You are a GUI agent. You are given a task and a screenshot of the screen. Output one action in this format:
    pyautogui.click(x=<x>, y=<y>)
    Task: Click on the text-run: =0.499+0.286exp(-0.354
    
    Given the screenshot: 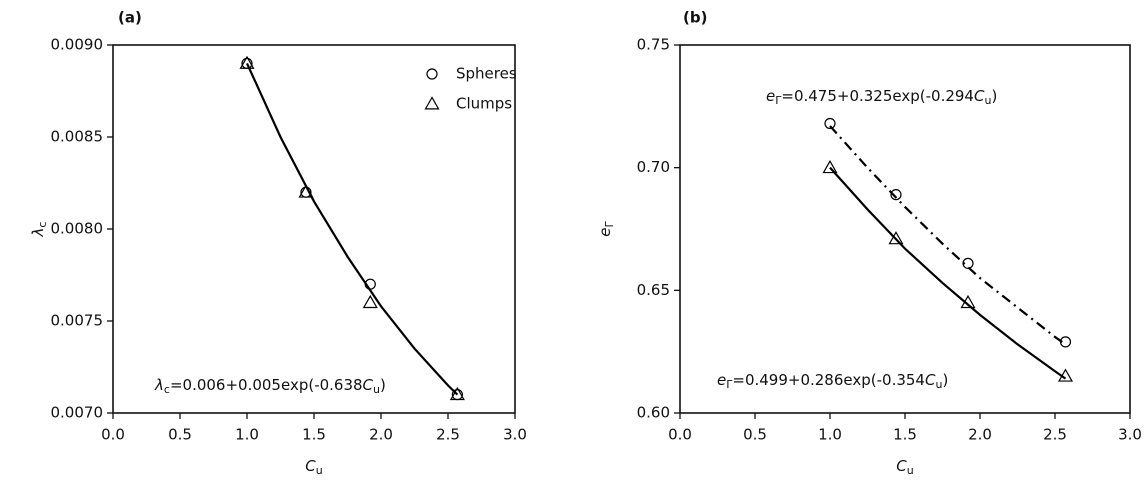 What is the action you would take?
    pyautogui.click(x=828, y=380)
    